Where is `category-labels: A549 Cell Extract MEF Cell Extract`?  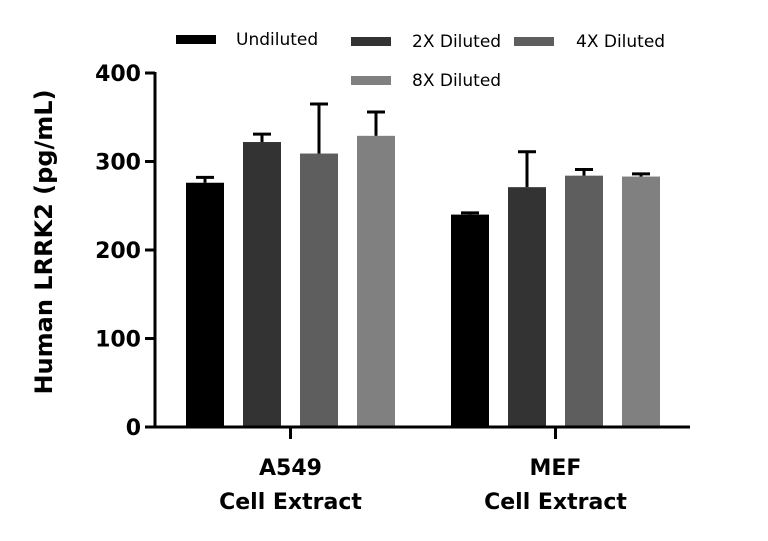
category-labels: A549 Cell Extract MEF Cell Extract is located at coordinates (423, 485).